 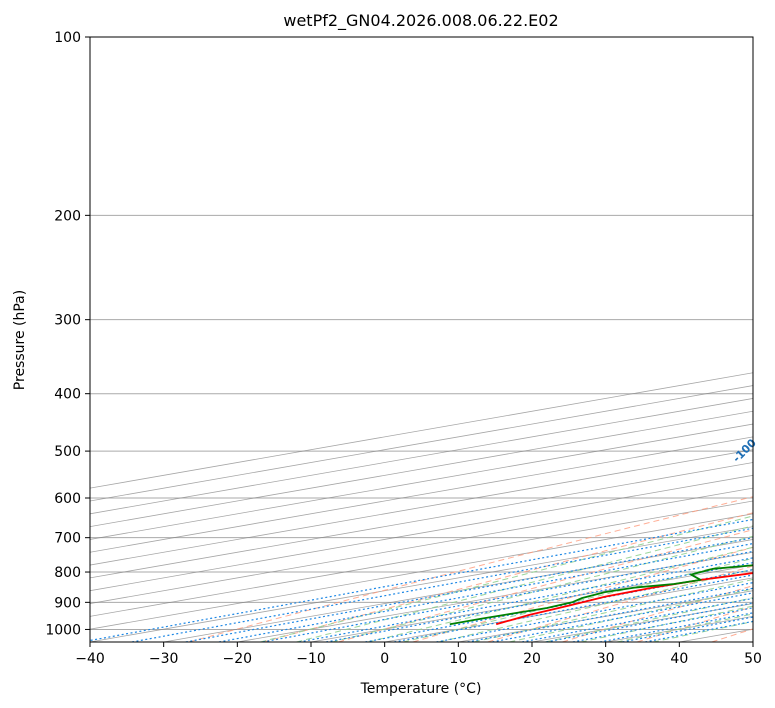 I want to click on y-tick-label-2: 300, so click(x=67, y=321).